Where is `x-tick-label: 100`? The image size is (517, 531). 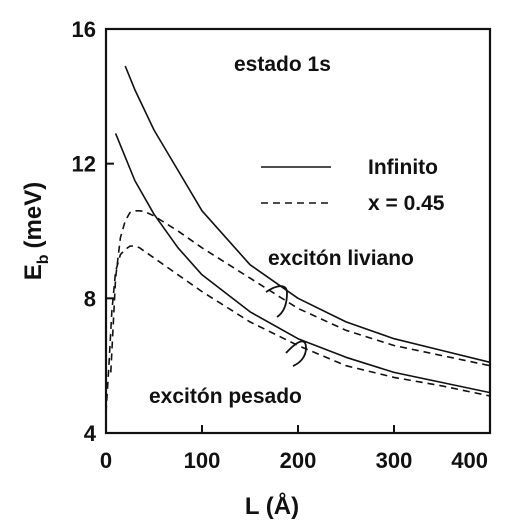
x-tick-label: 100 is located at coordinates (202, 460).